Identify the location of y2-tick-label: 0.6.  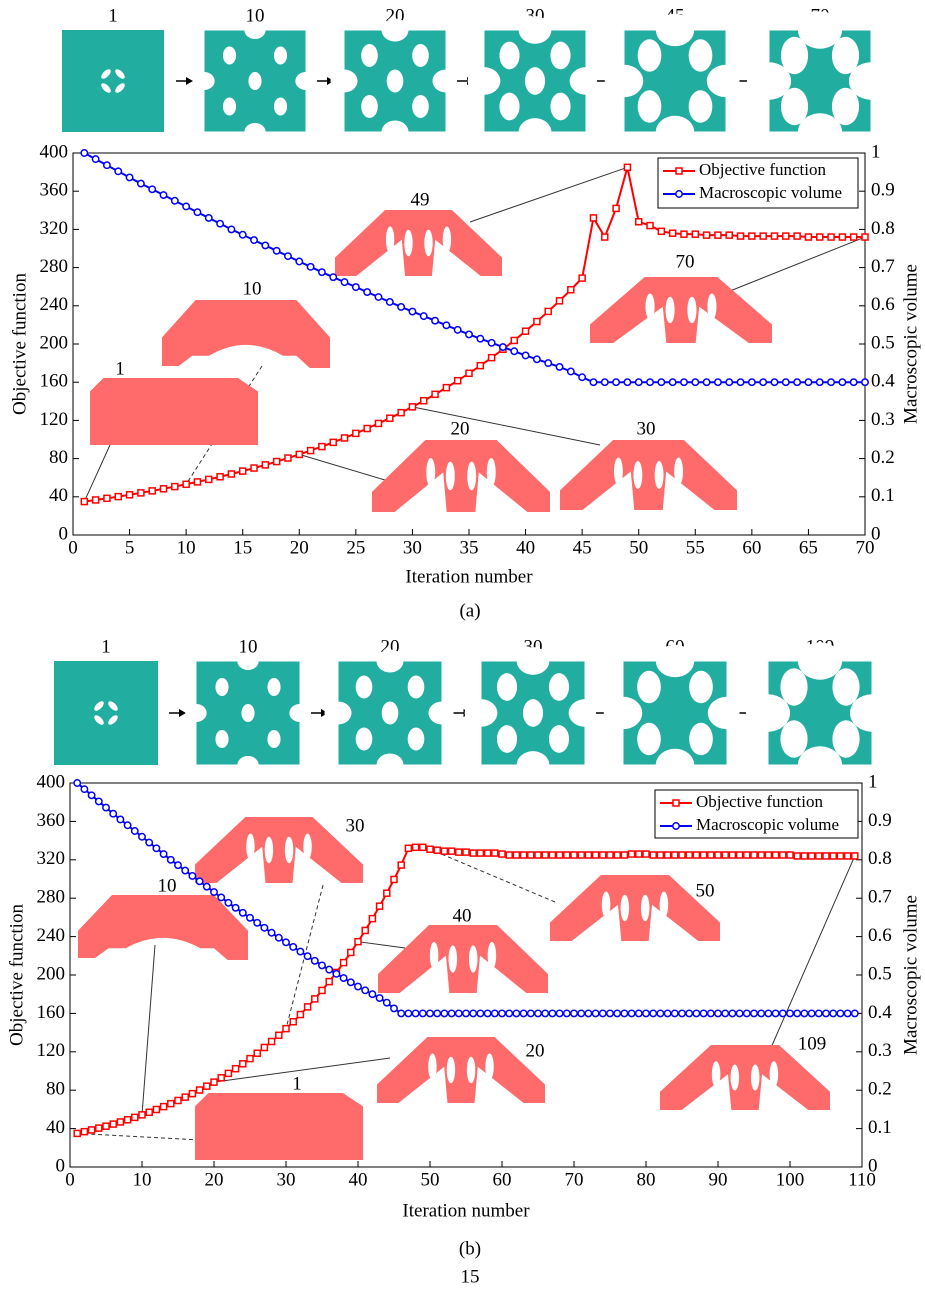
(883, 304).